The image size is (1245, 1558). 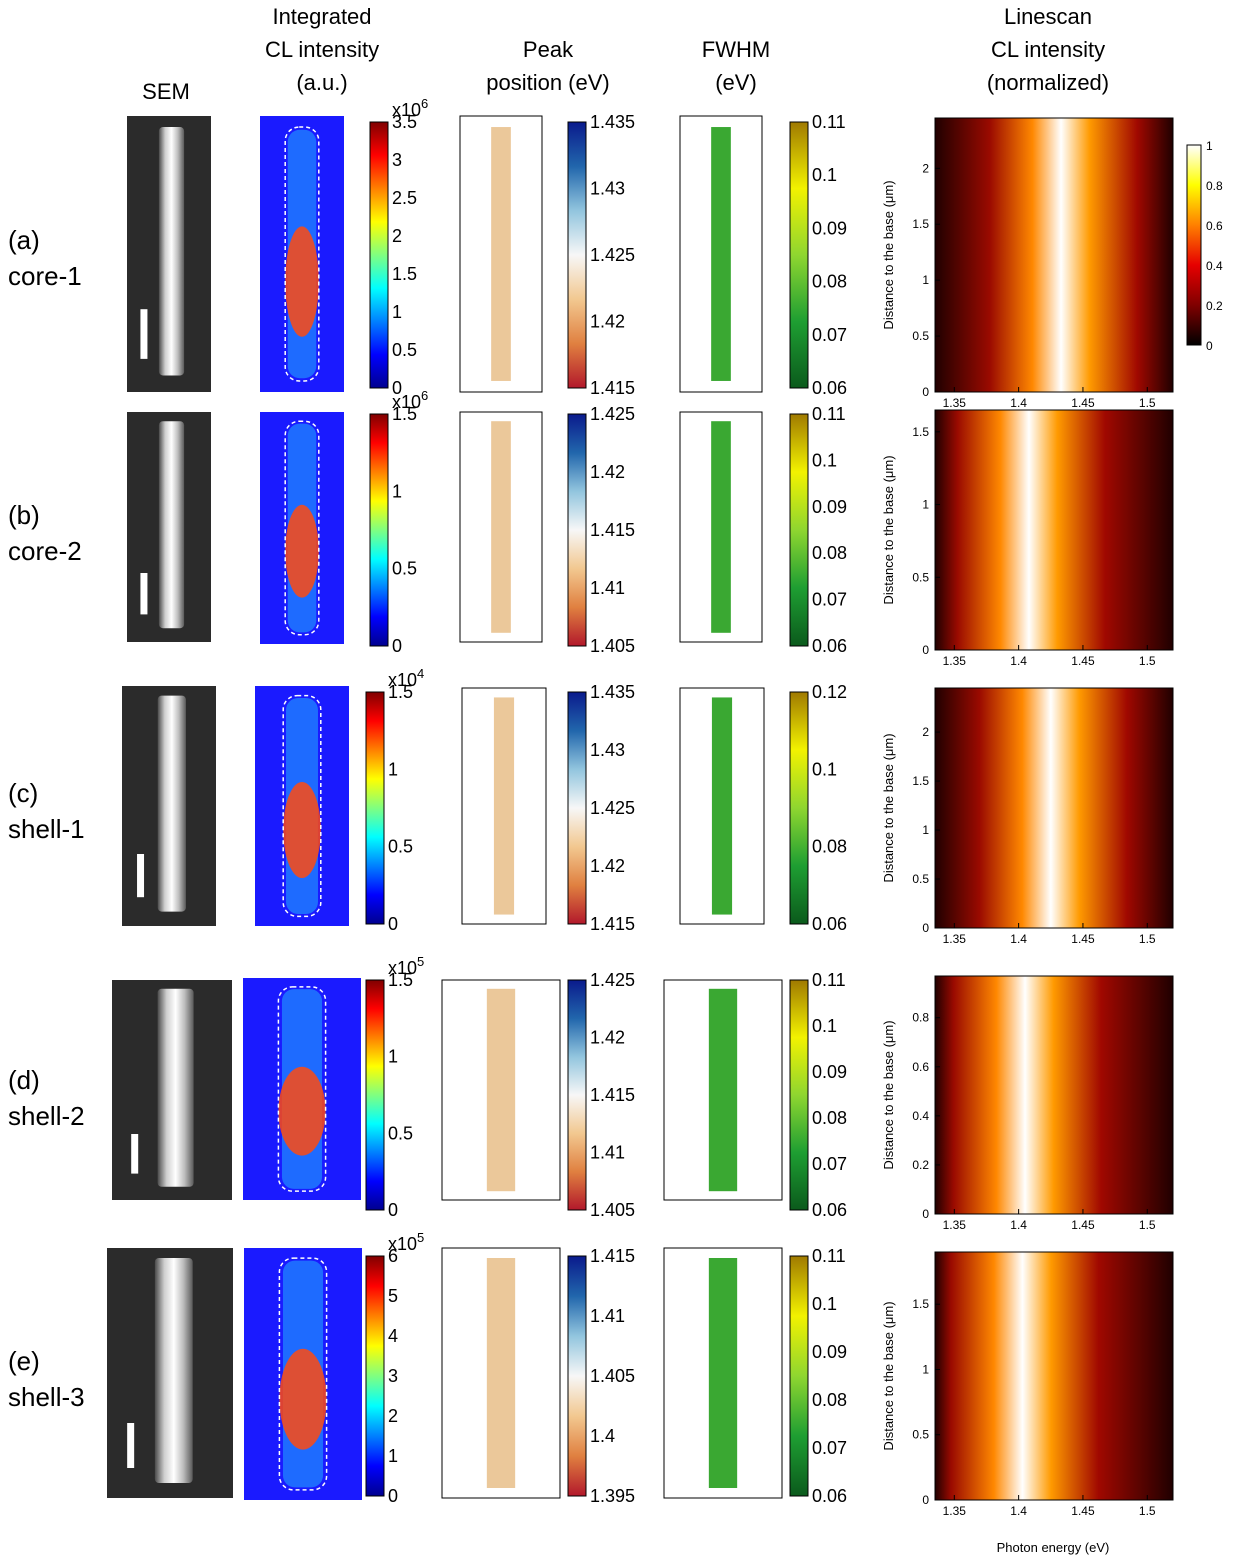 What do you see at coordinates (607, 750) in the screenshot?
I see `peak-colorbar-tick: 1.43` at bounding box center [607, 750].